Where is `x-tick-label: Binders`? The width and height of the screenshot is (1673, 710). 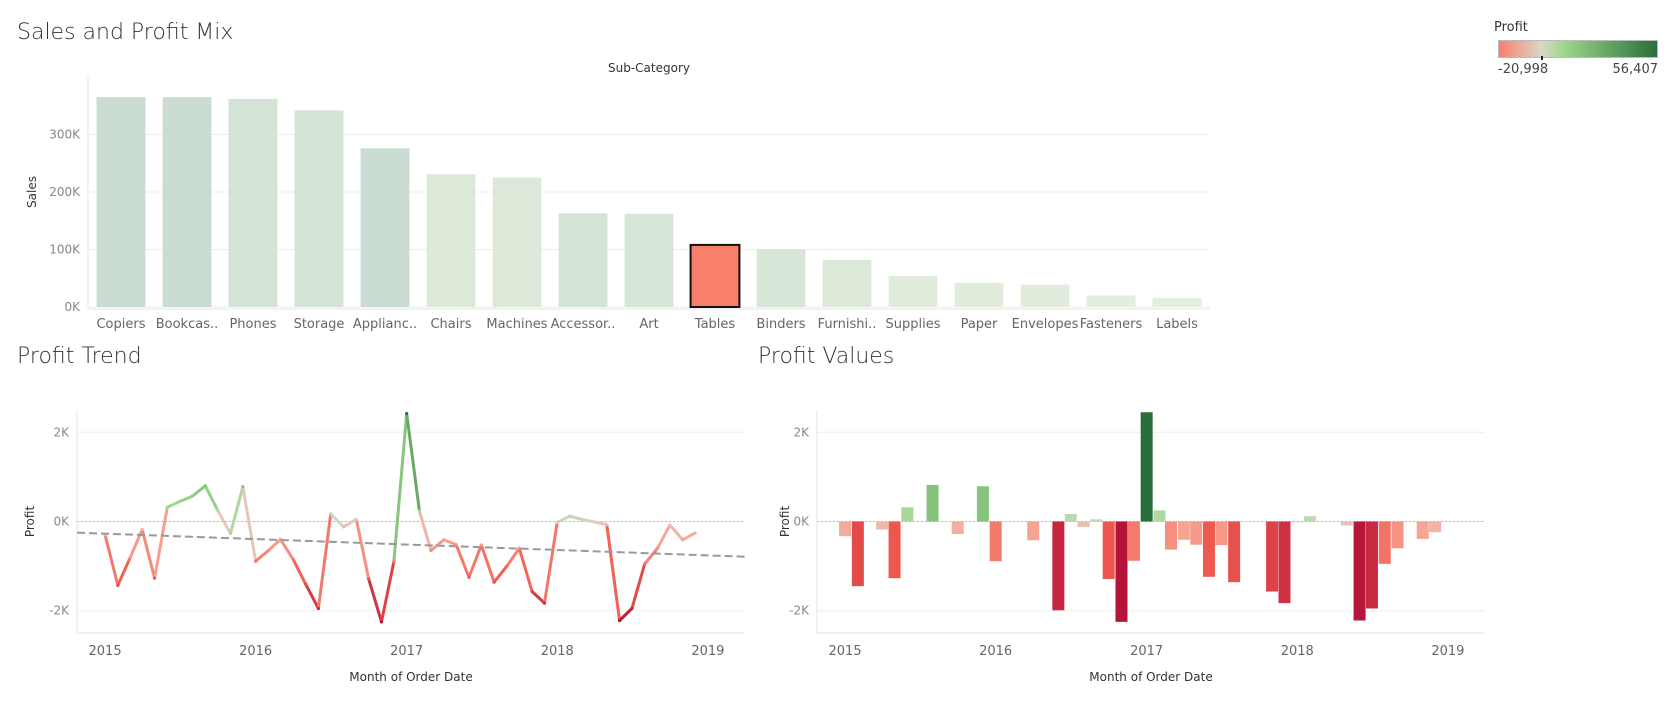
x-tick-label: Binders is located at coordinates (780, 324).